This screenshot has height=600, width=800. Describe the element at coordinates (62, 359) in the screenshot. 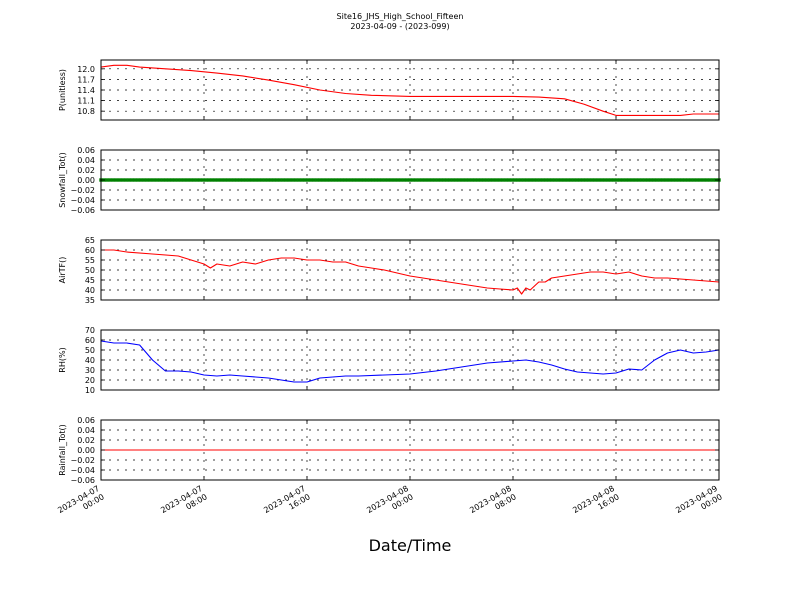

I see `y-axis-label: RH(%)` at that location.